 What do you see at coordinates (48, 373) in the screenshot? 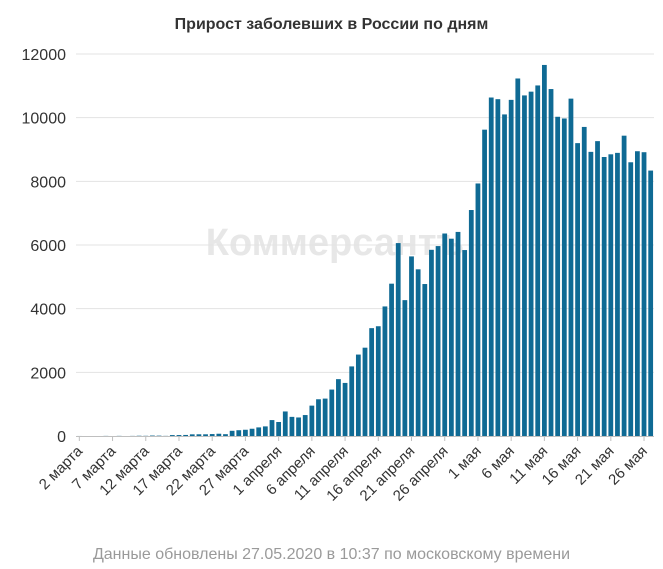
I see `y-tick-label: 2000` at bounding box center [48, 373].